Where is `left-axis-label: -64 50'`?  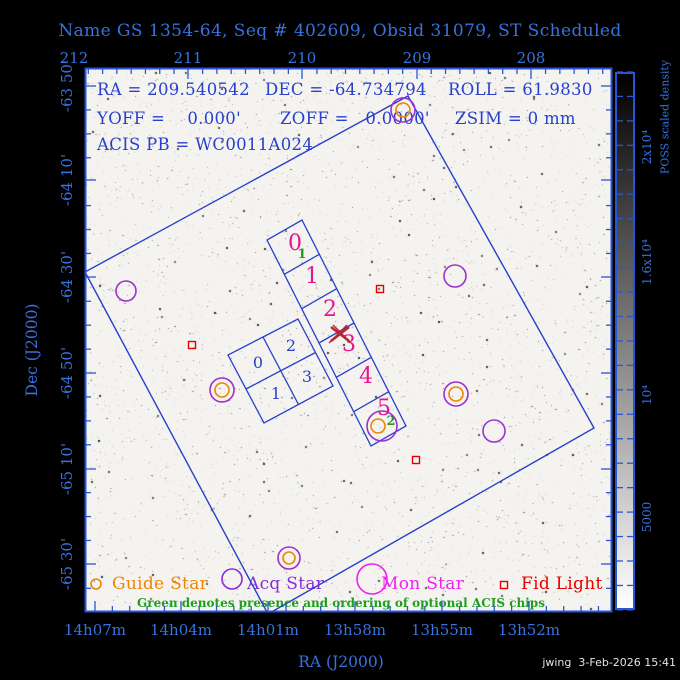
left-axis-label: -64 50' is located at coordinates (67, 373).